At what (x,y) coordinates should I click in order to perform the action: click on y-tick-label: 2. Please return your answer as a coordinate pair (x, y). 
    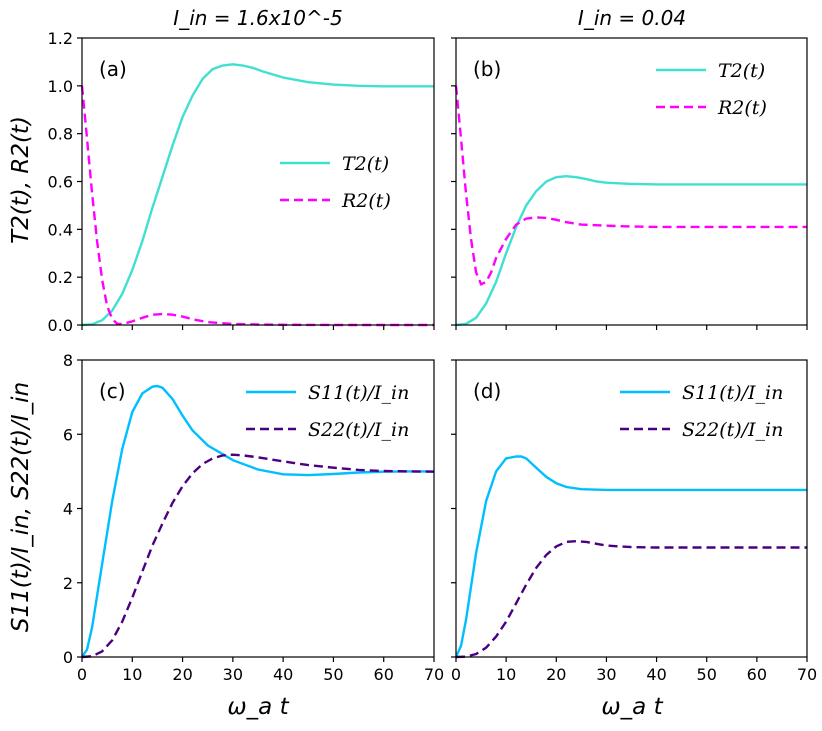
    Looking at the image, I should click on (68, 583).